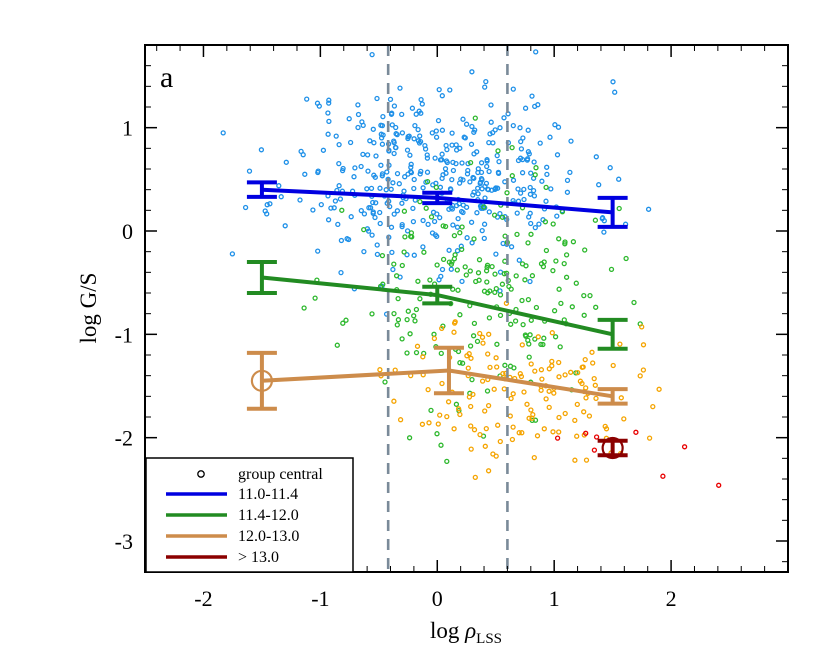 This screenshot has height=664, width=830. What do you see at coordinates (232, 526) in the screenshot?
I see `legend-entries: 11.0-11.4 11.4-12.0 12.0-13.0 > 13.0` at bounding box center [232, 526].